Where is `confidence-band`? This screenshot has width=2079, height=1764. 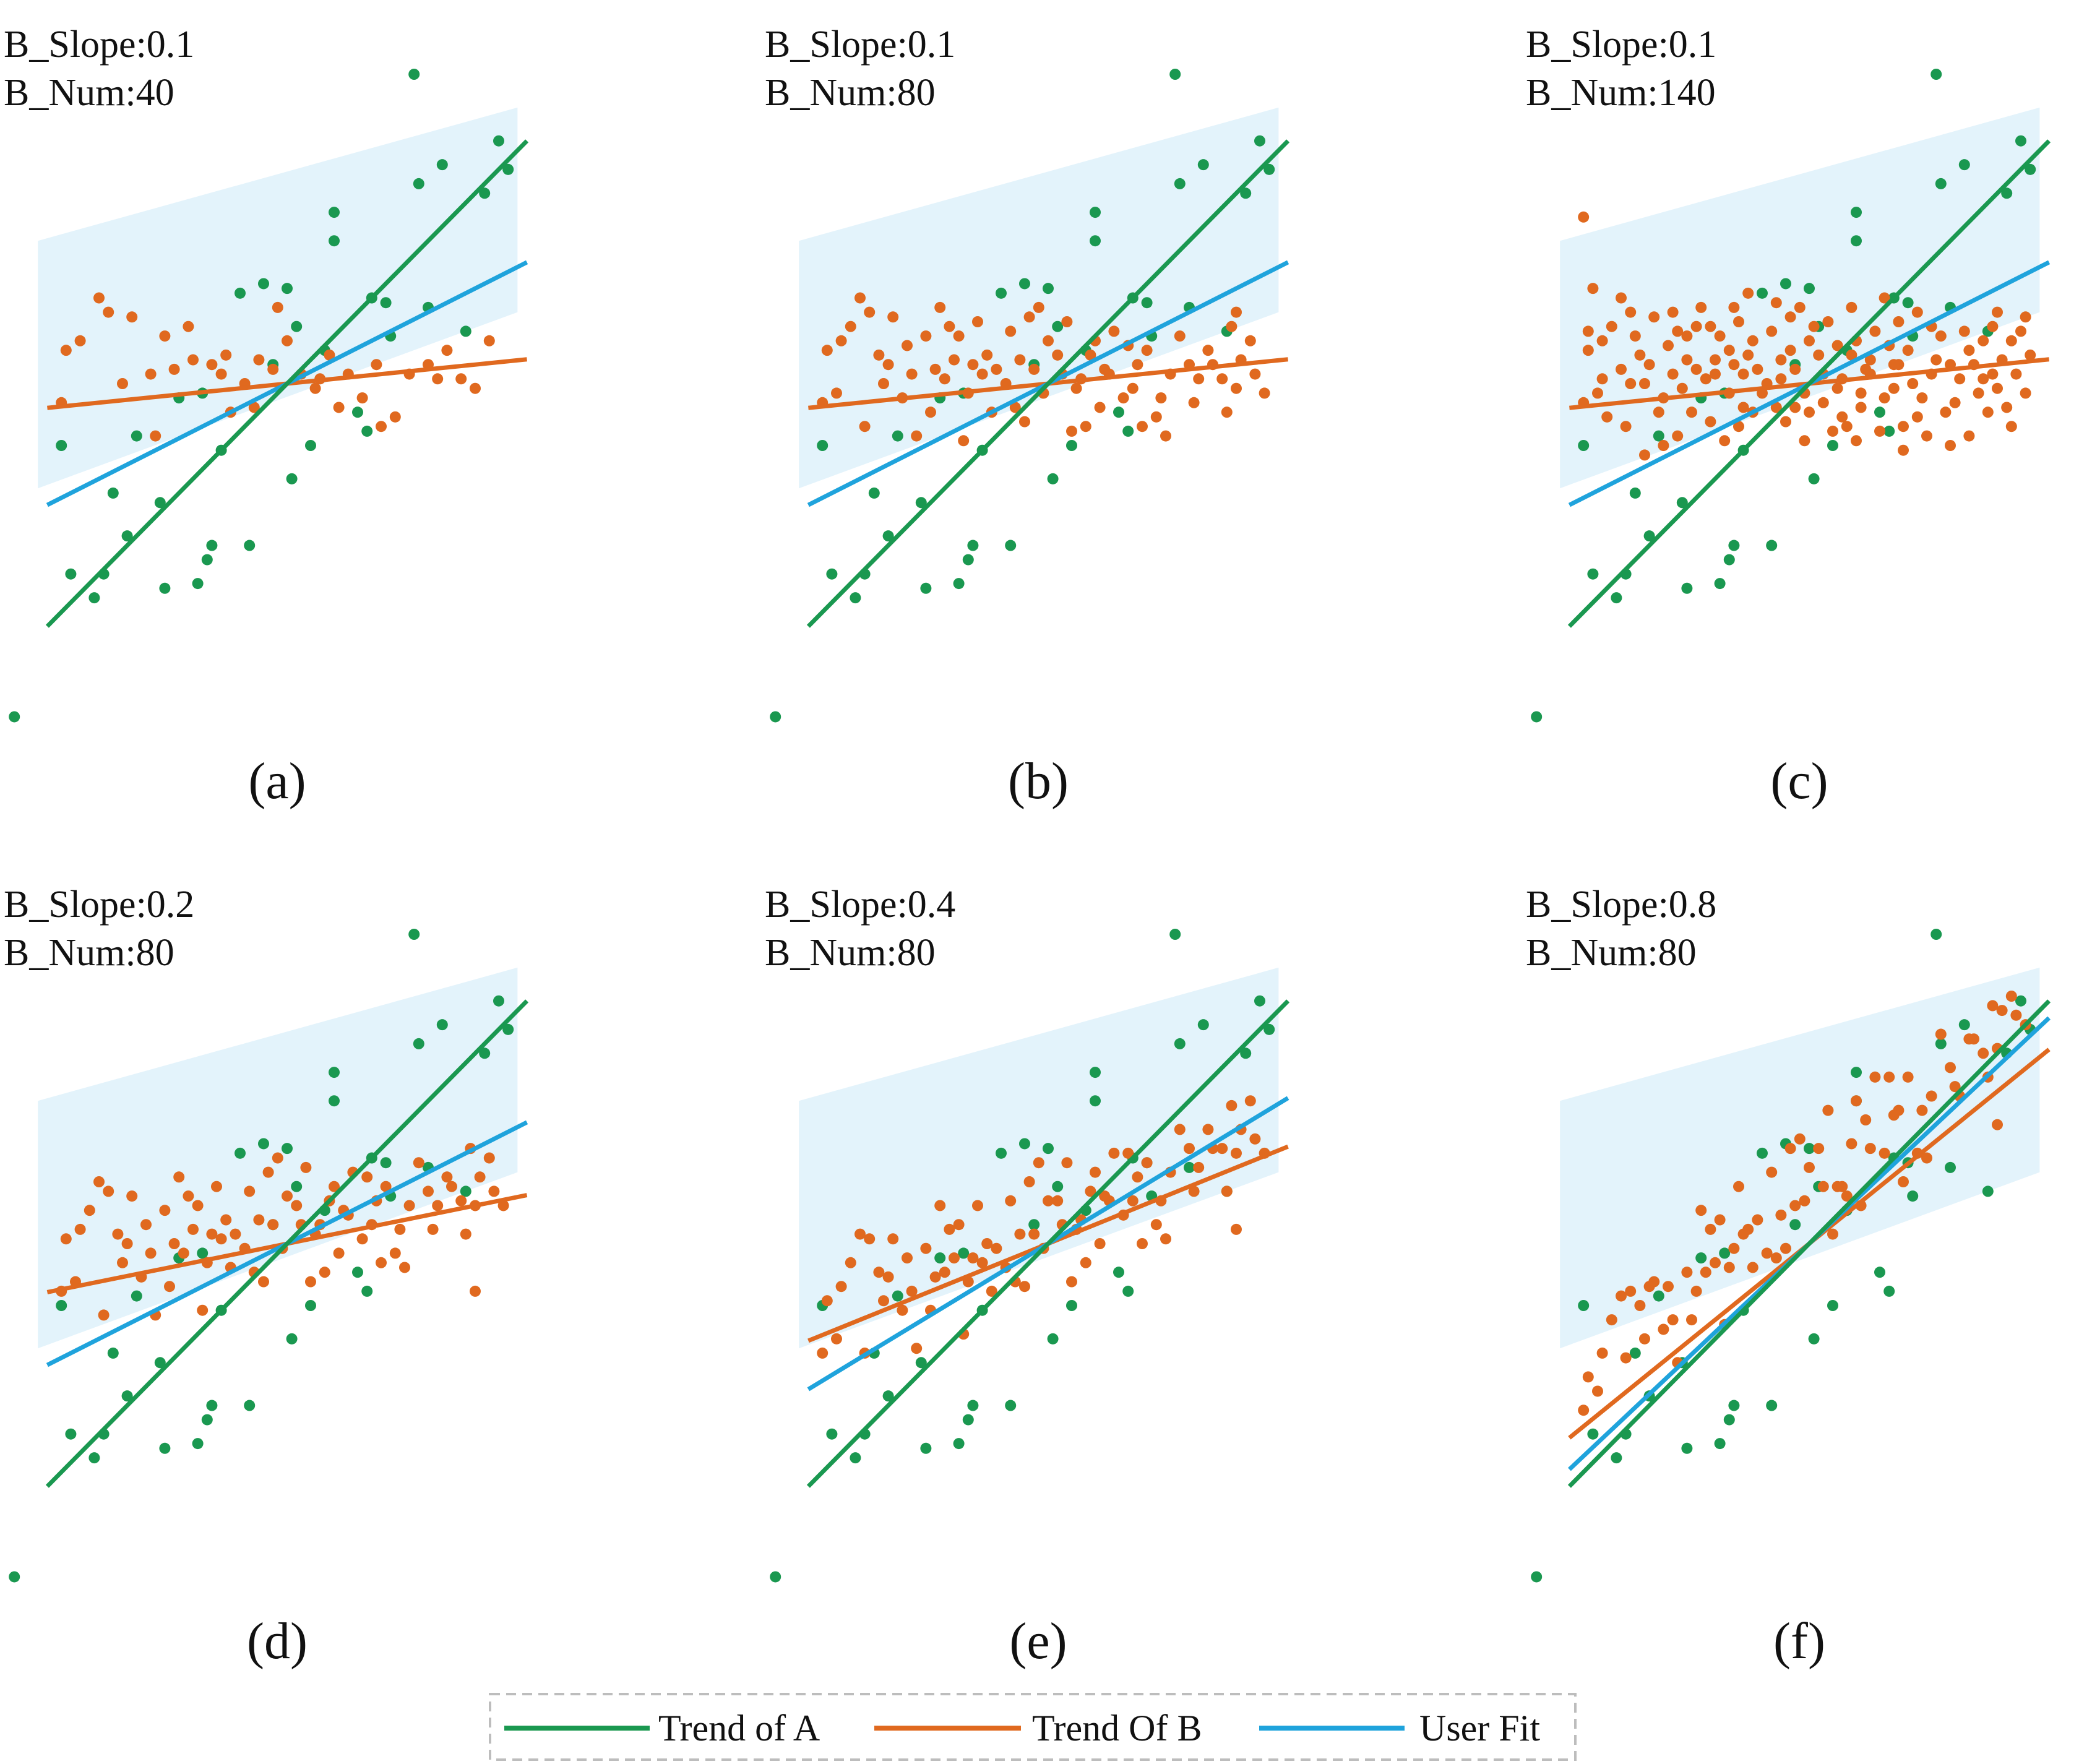 confidence-band is located at coordinates (1039, 298).